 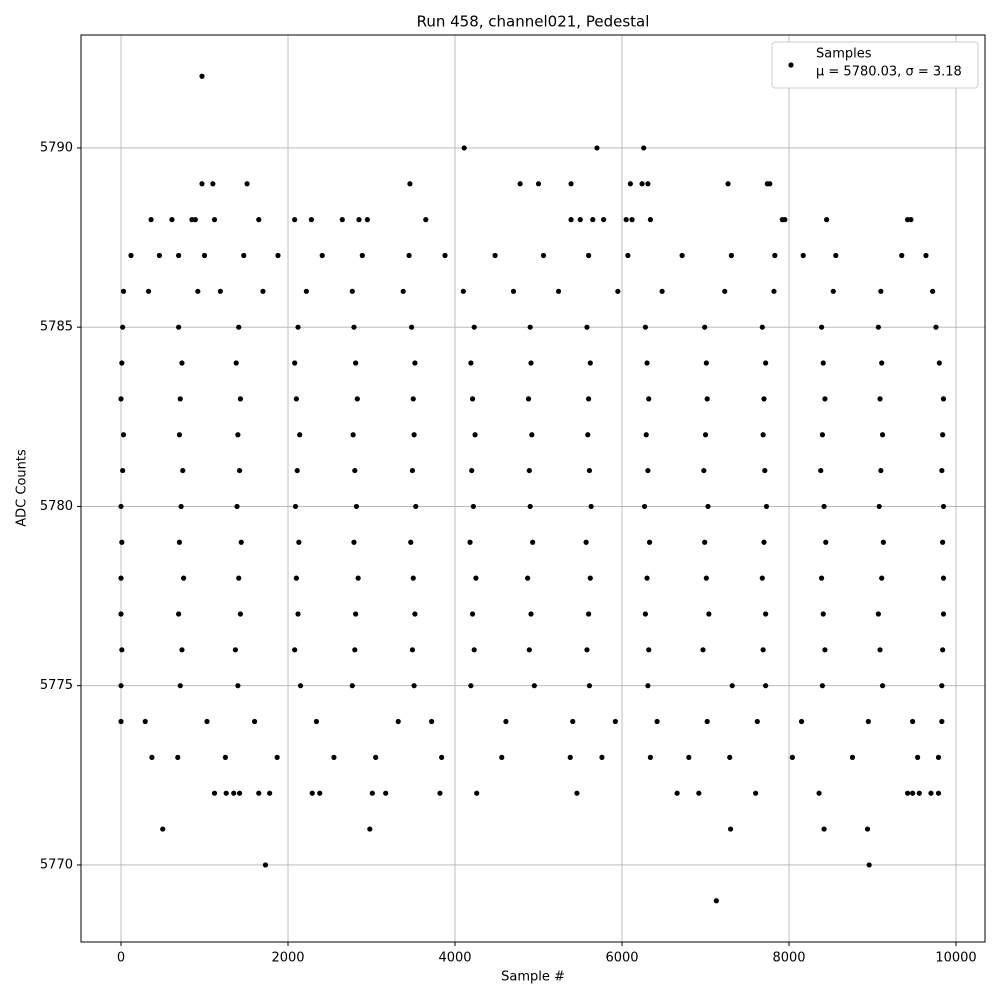 What do you see at coordinates (533, 22) in the screenshot?
I see `chart-title: Run 458, channel021, Pedestal` at bounding box center [533, 22].